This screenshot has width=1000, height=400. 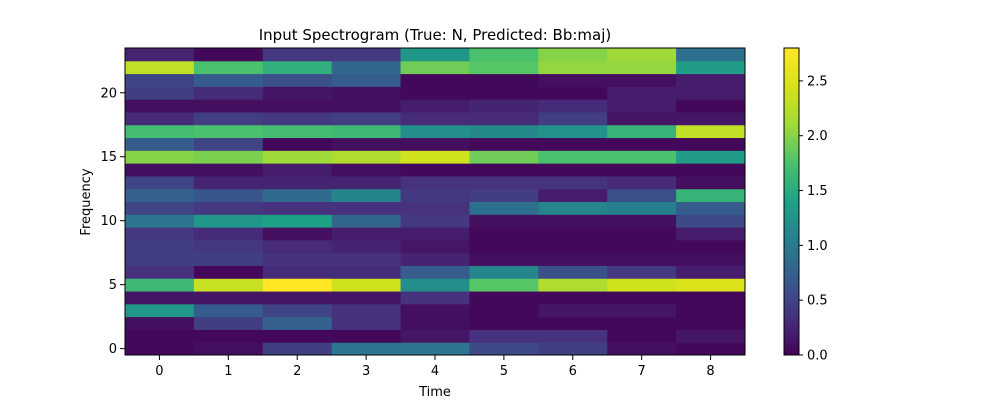 I want to click on x-axis-ticks: 0 1 2 3 4 5 6 7 8, so click(x=435, y=367).